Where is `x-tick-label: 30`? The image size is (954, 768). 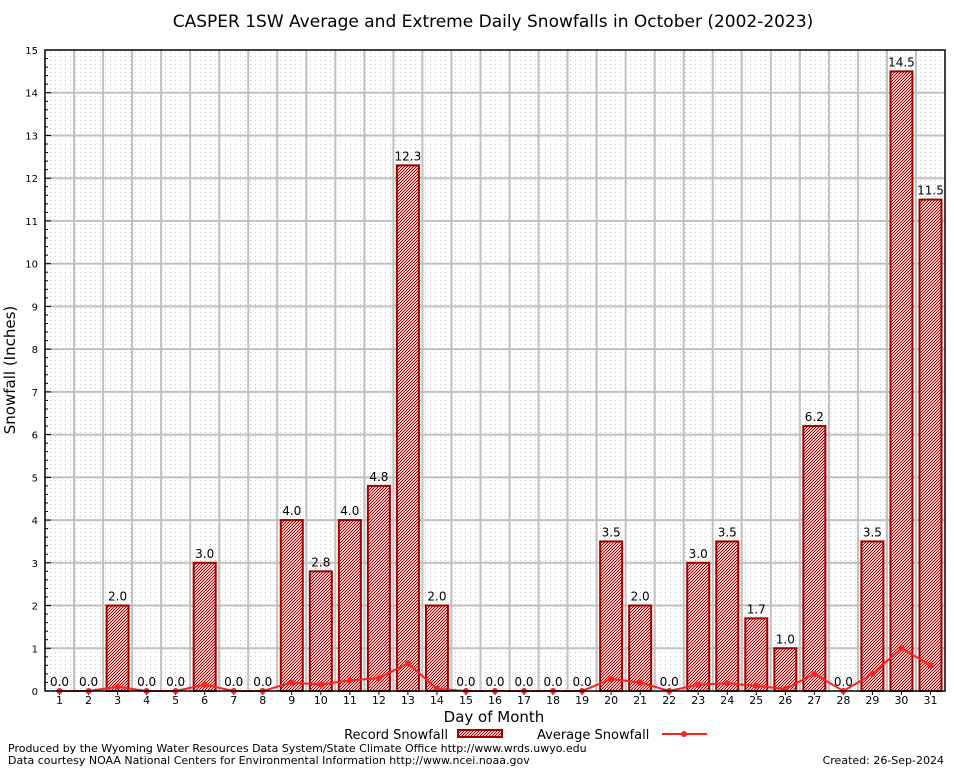
x-tick-label: 30 is located at coordinates (901, 700).